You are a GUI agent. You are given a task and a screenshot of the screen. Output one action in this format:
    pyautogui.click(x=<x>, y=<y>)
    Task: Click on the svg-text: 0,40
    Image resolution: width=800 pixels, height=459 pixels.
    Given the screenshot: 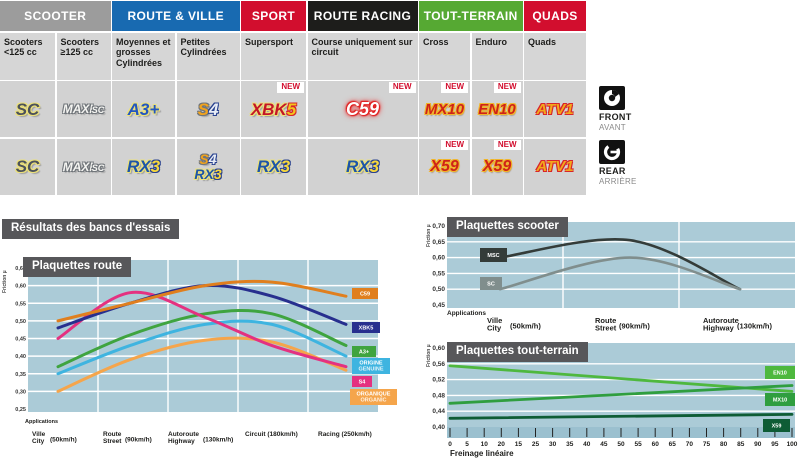 What is the action you would take?
    pyautogui.click(x=20, y=357)
    